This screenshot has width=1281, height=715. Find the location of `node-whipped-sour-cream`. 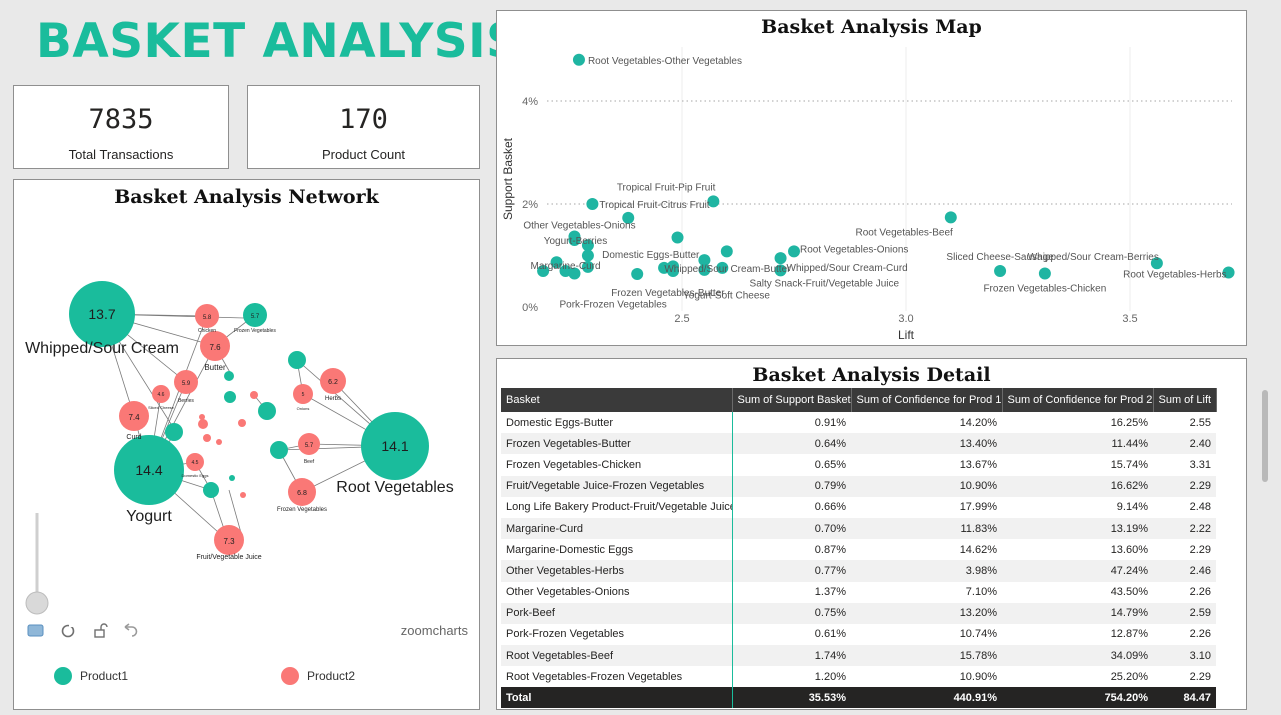

node-whipped-sour-cream is located at coordinates (102, 314).